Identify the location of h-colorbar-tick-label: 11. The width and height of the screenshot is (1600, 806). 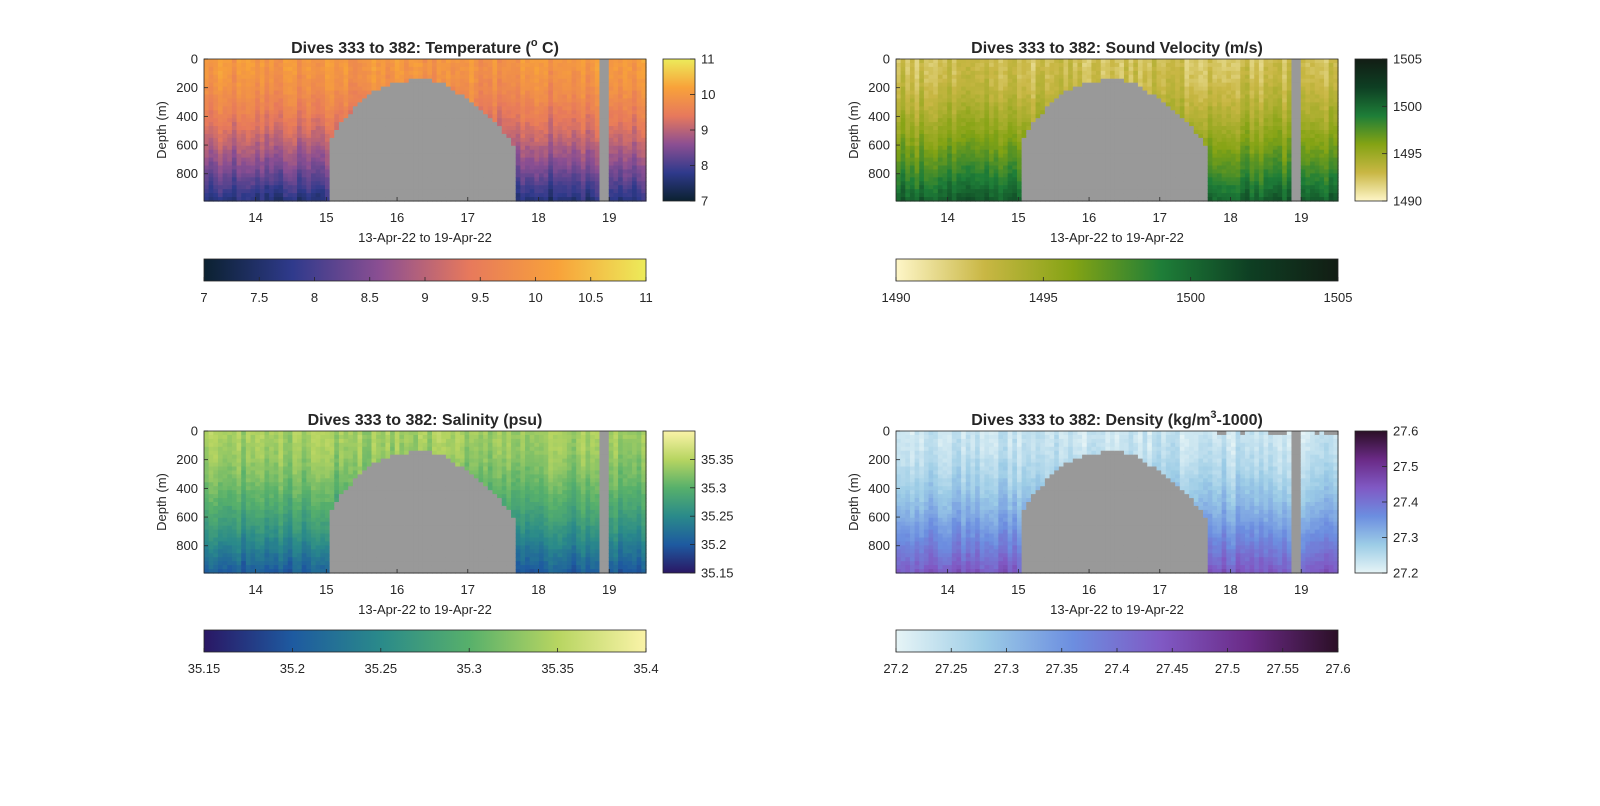
(646, 297).